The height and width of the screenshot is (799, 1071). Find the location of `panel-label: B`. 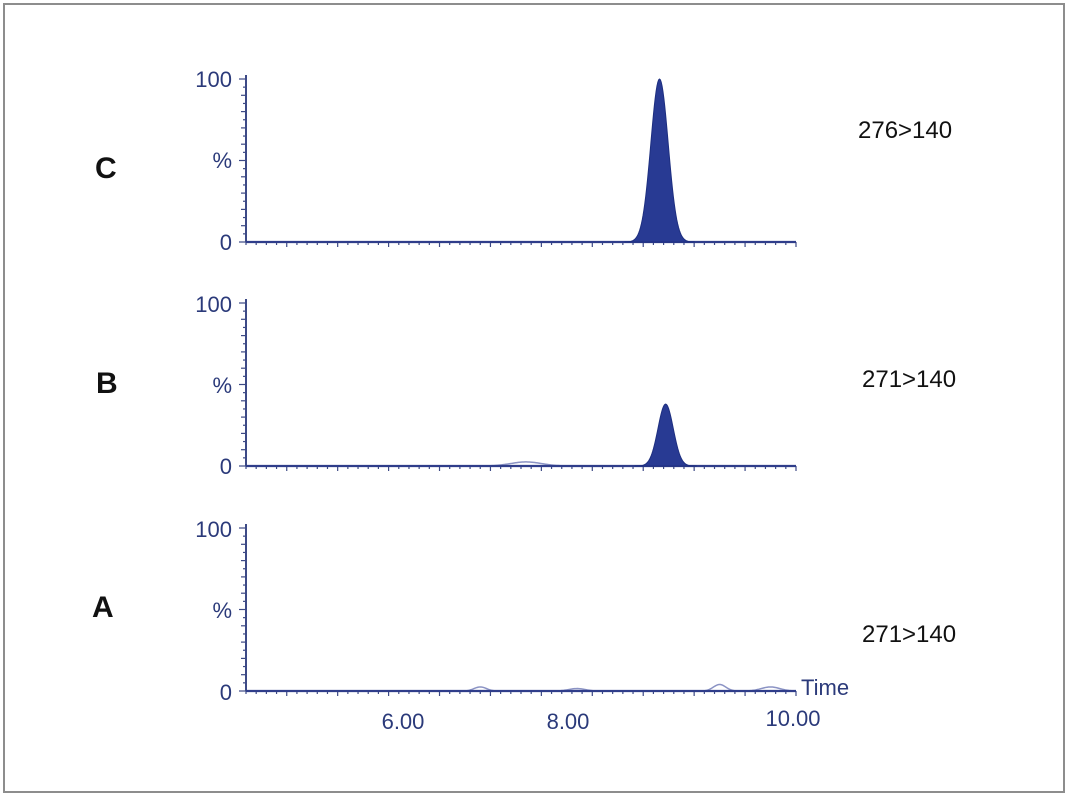

panel-label: B is located at coordinates (107, 383).